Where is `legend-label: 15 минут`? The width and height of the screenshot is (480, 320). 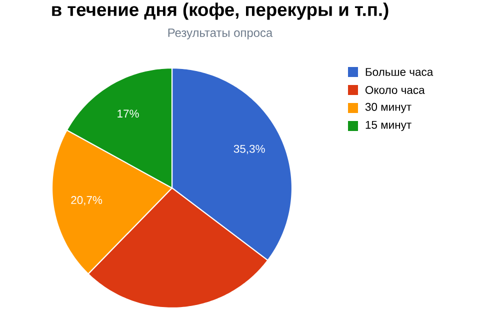 legend-label: 15 минут is located at coordinates (389, 126).